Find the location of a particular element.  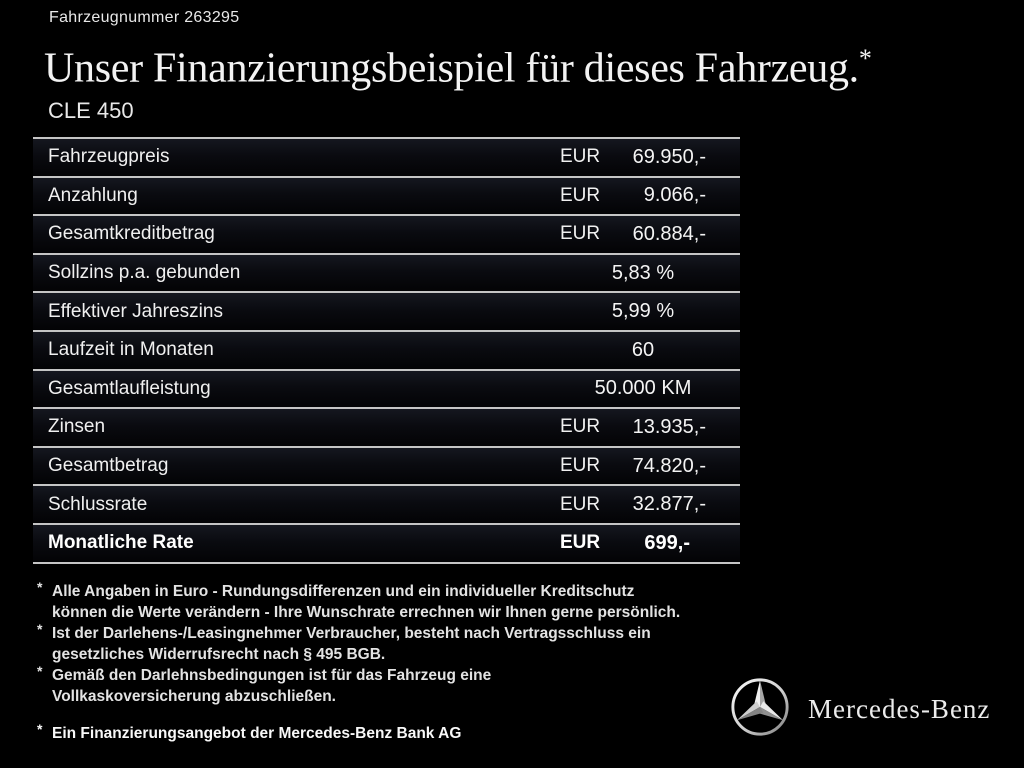

row-value-cell: 50.000 KM is located at coordinates (650, 388).